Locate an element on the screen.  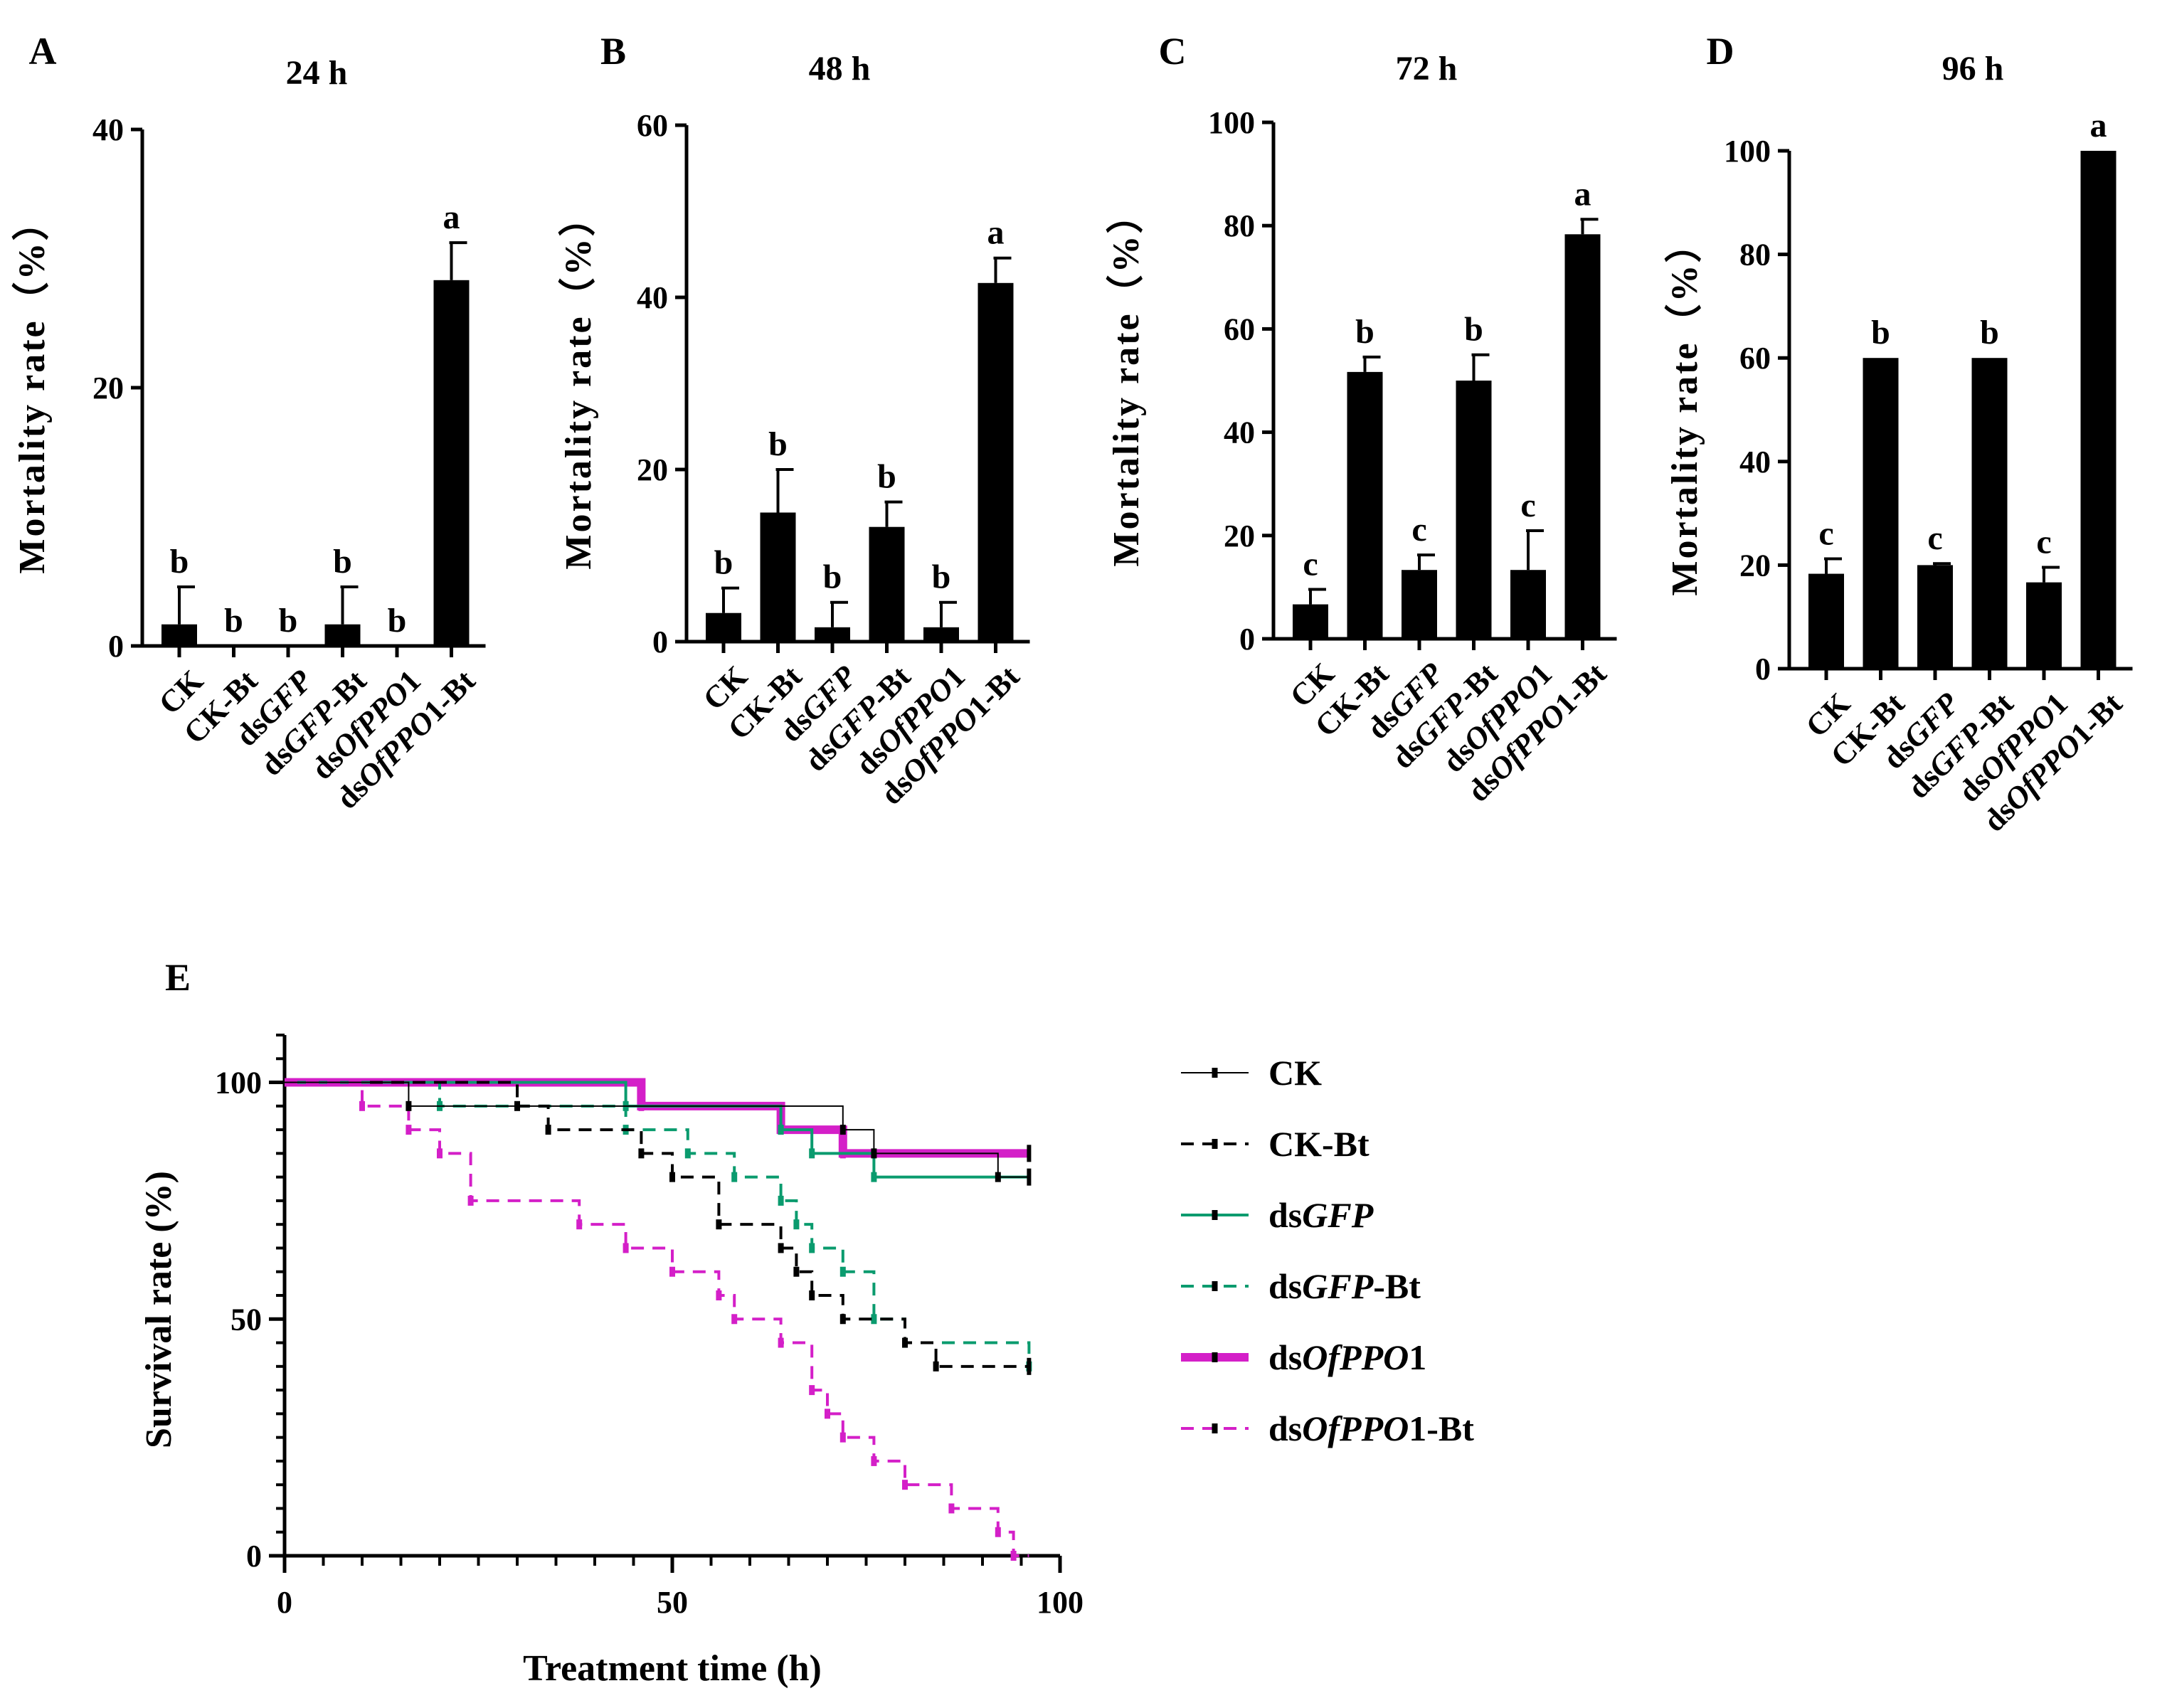
label-part: 1-Bt is located at coordinates (1442, 1429).